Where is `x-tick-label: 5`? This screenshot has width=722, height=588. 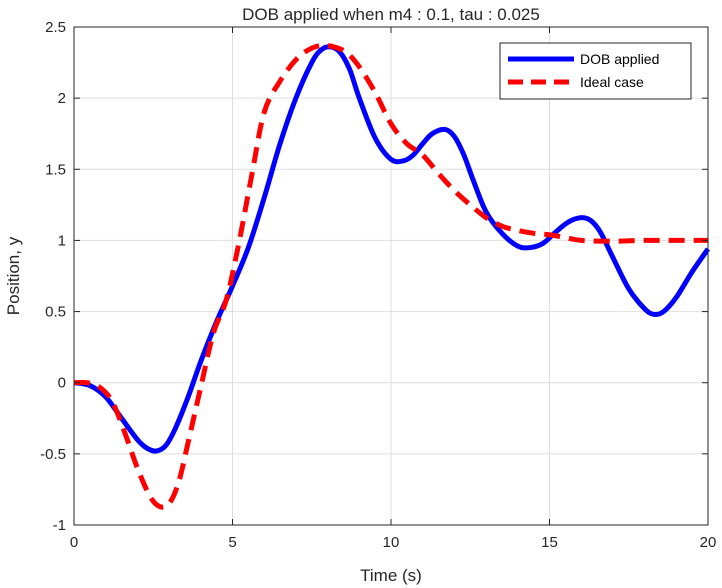
x-tick-label: 5 is located at coordinates (232, 542).